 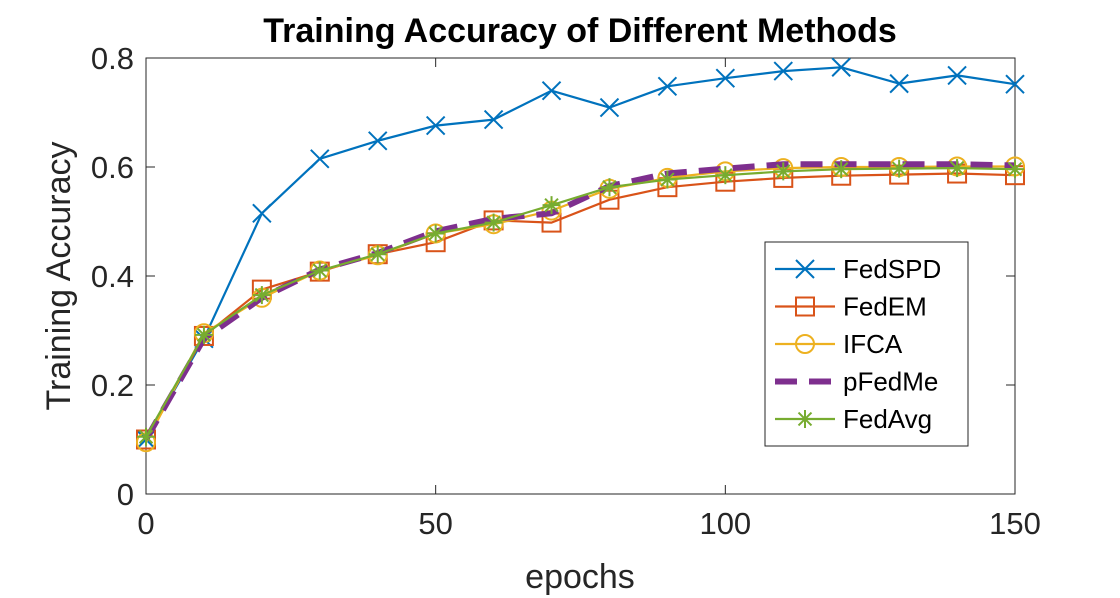 I want to click on y-tick-label: 0.8, so click(x=112, y=58).